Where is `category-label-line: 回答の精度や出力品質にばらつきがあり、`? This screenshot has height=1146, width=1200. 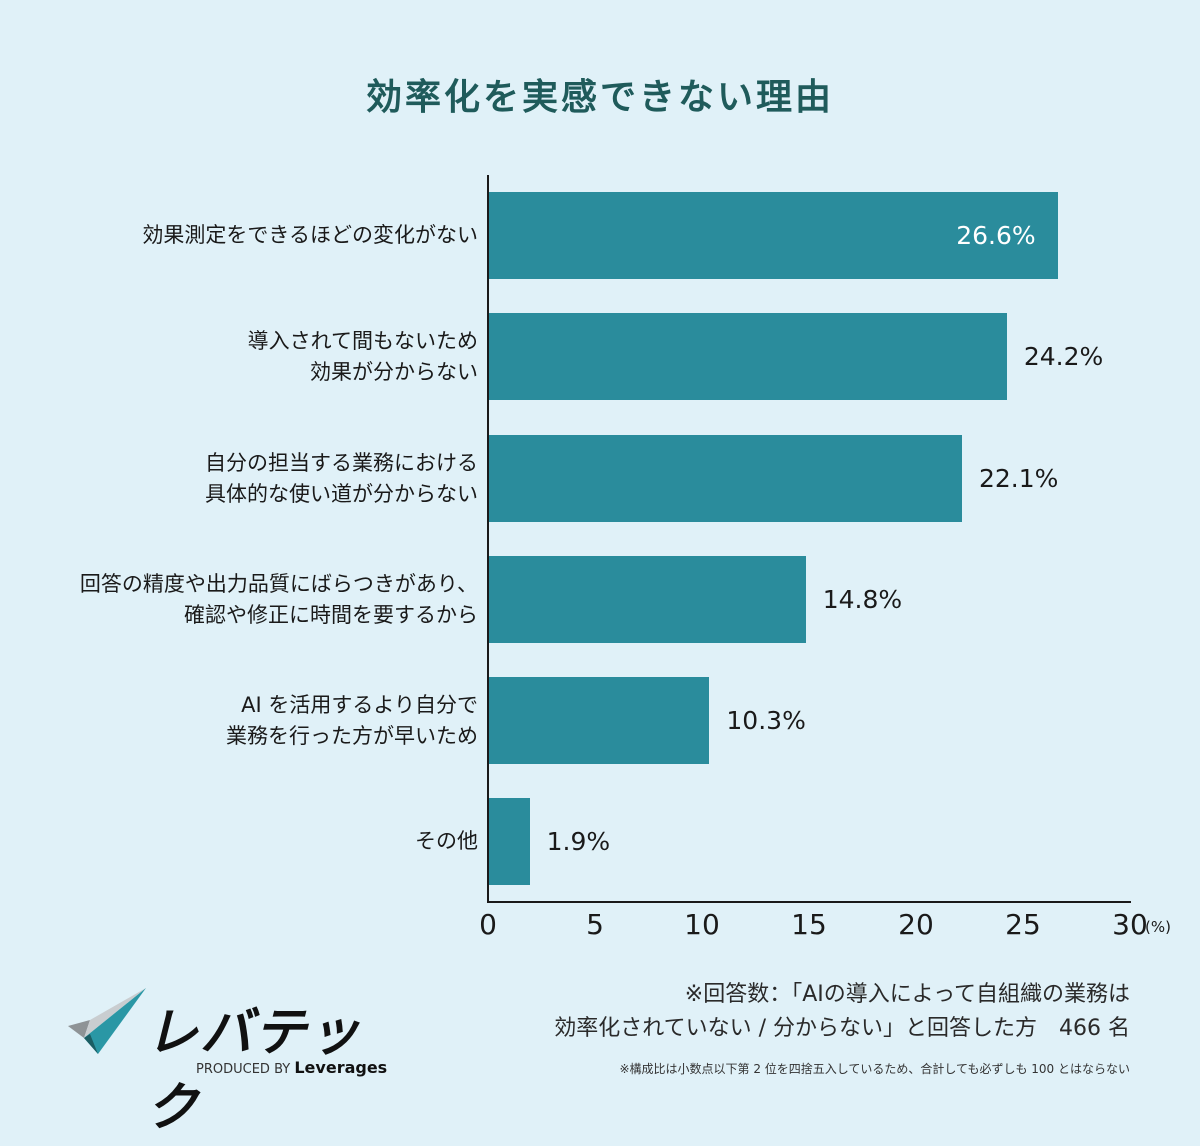
category-label-line: 回答の精度や出力品質にばらつきがあり、 is located at coordinates (278, 583).